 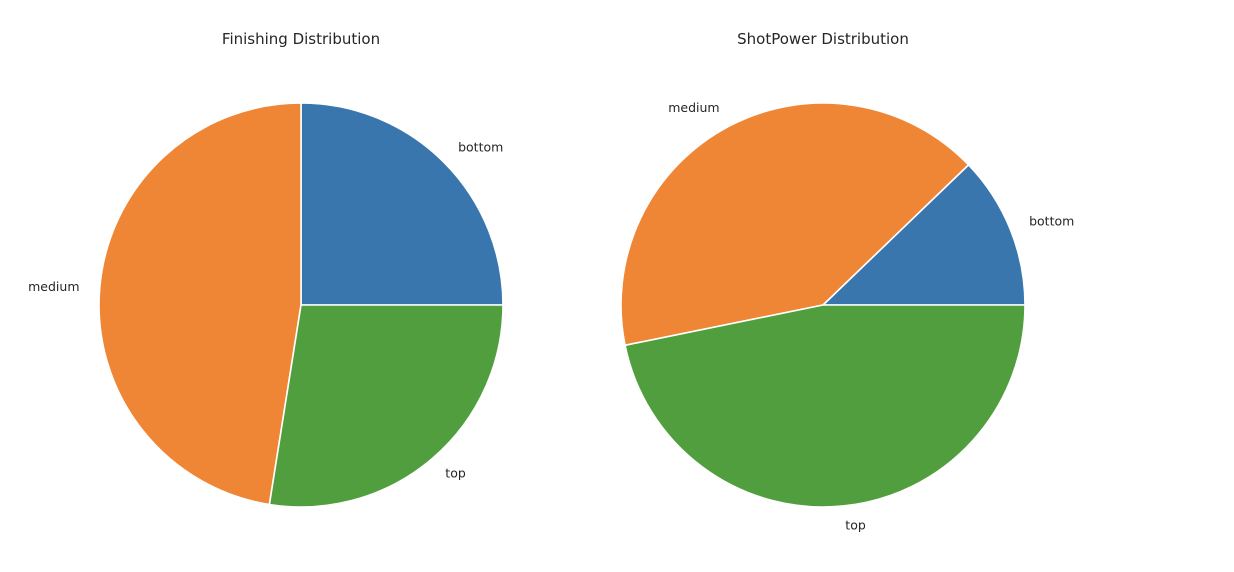 What do you see at coordinates (386, 406) in the screenshot?
I see `finishing-slice-top` at bounding box center [386, 406].